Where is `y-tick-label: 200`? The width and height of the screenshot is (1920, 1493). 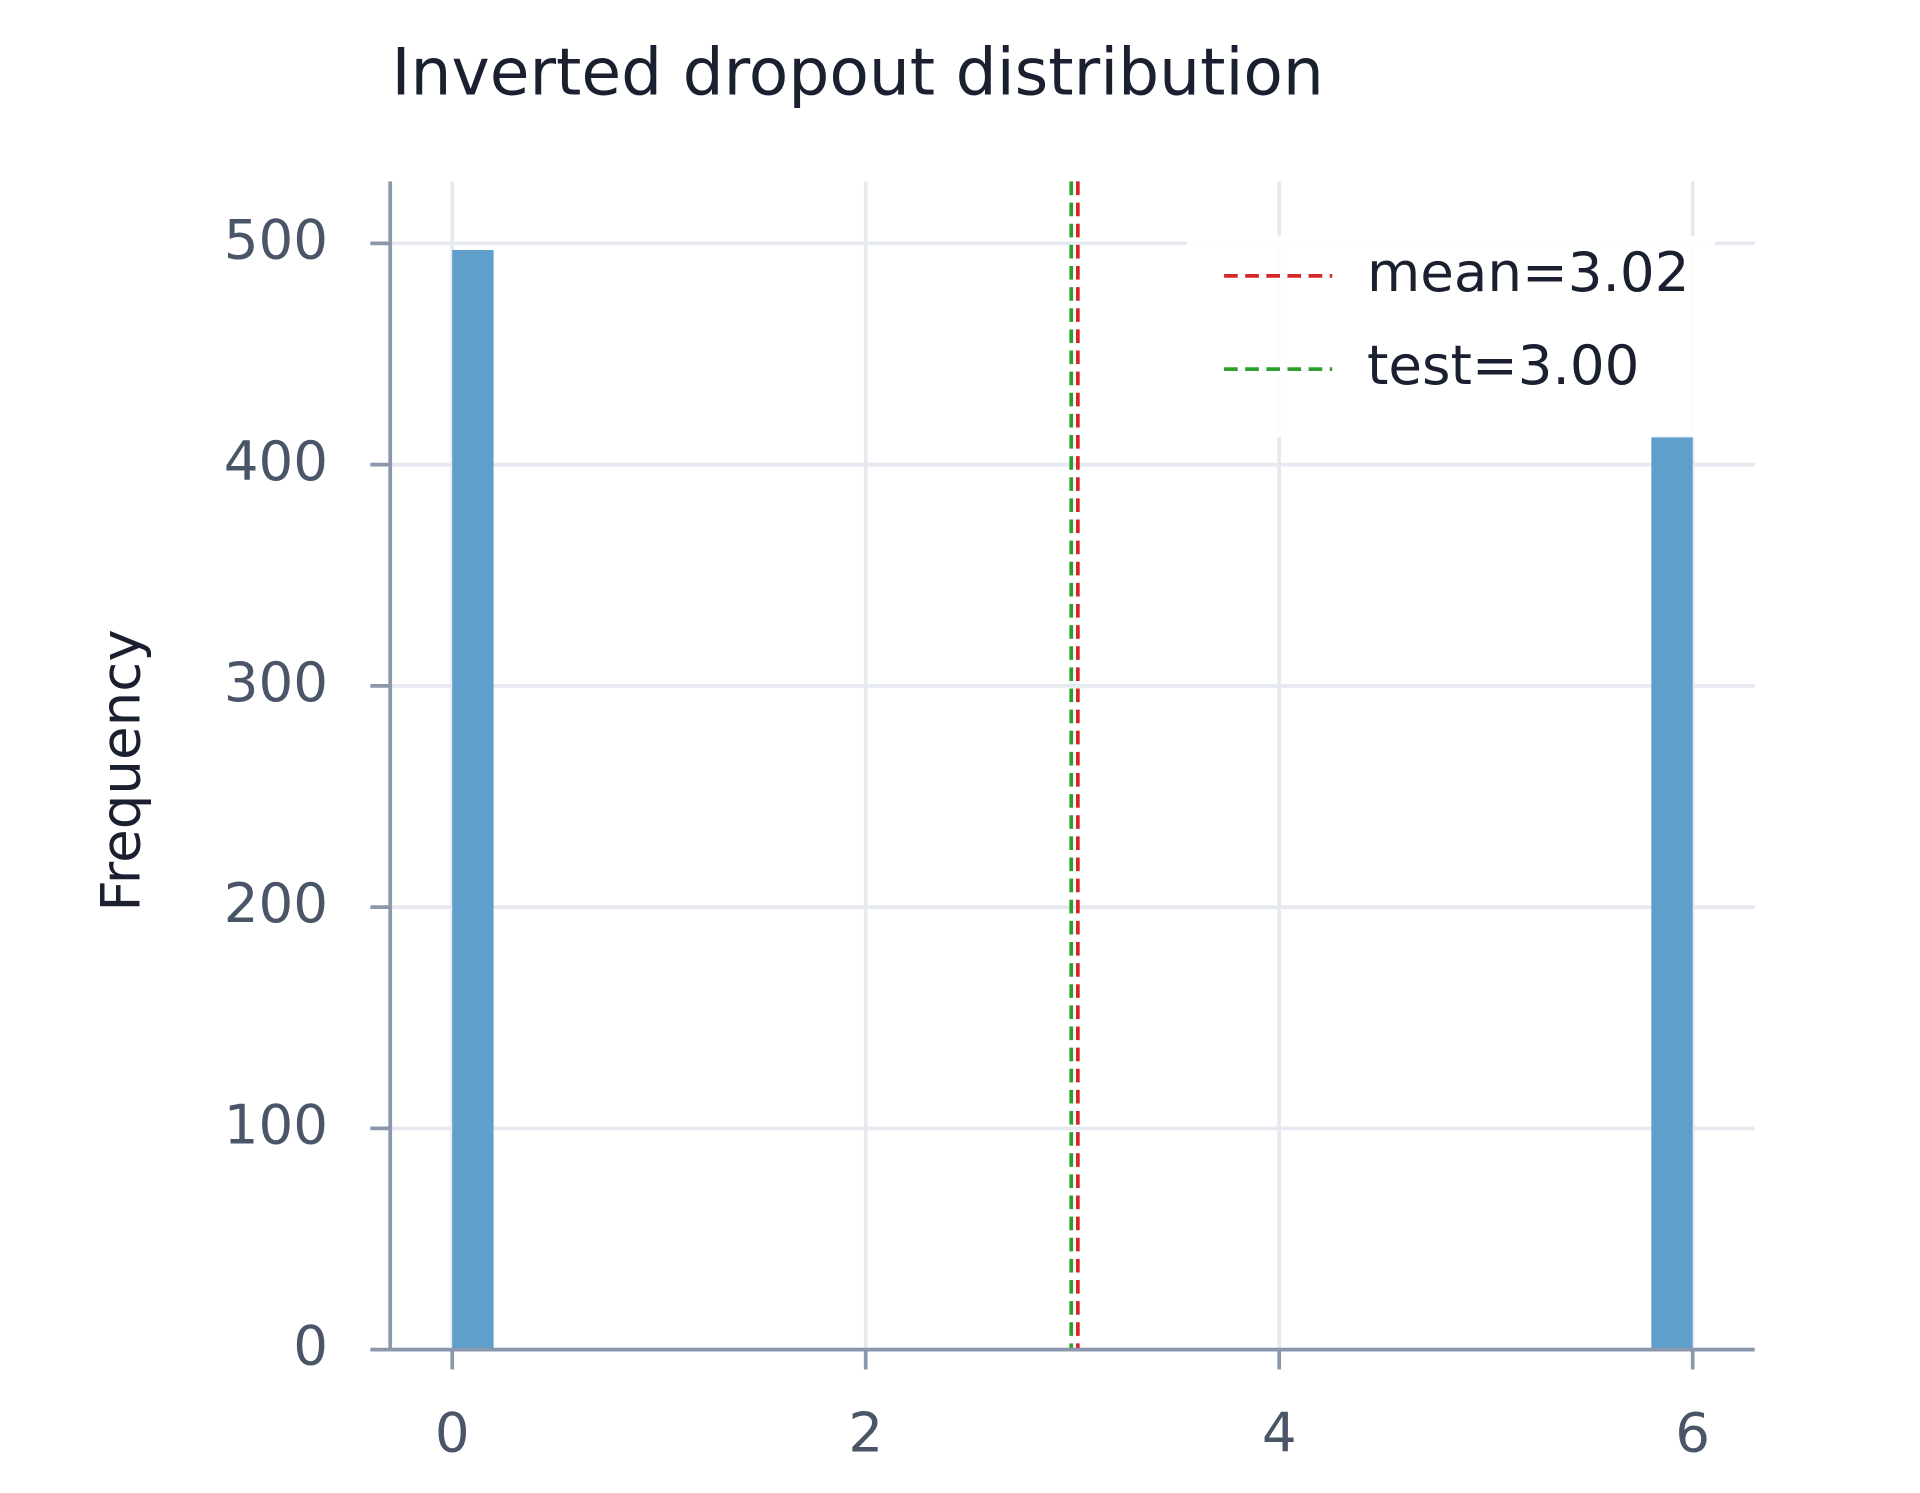 y-tick-label: 200 is located at coordinates (276, 903).